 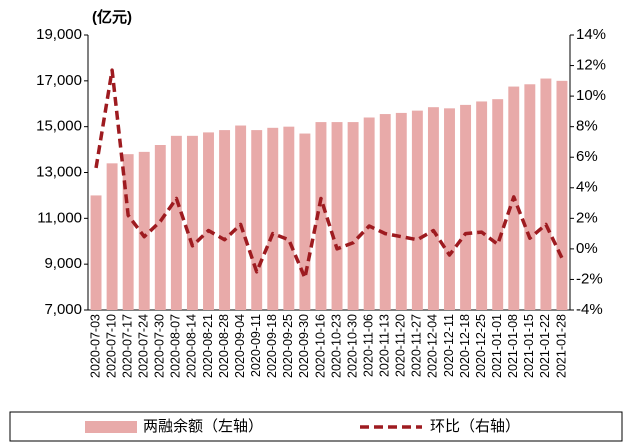 What do you see at coordinates (587, 126) in the screenshot?
I see `y2-tick-label: 8%` at bounding box center [587, 126].